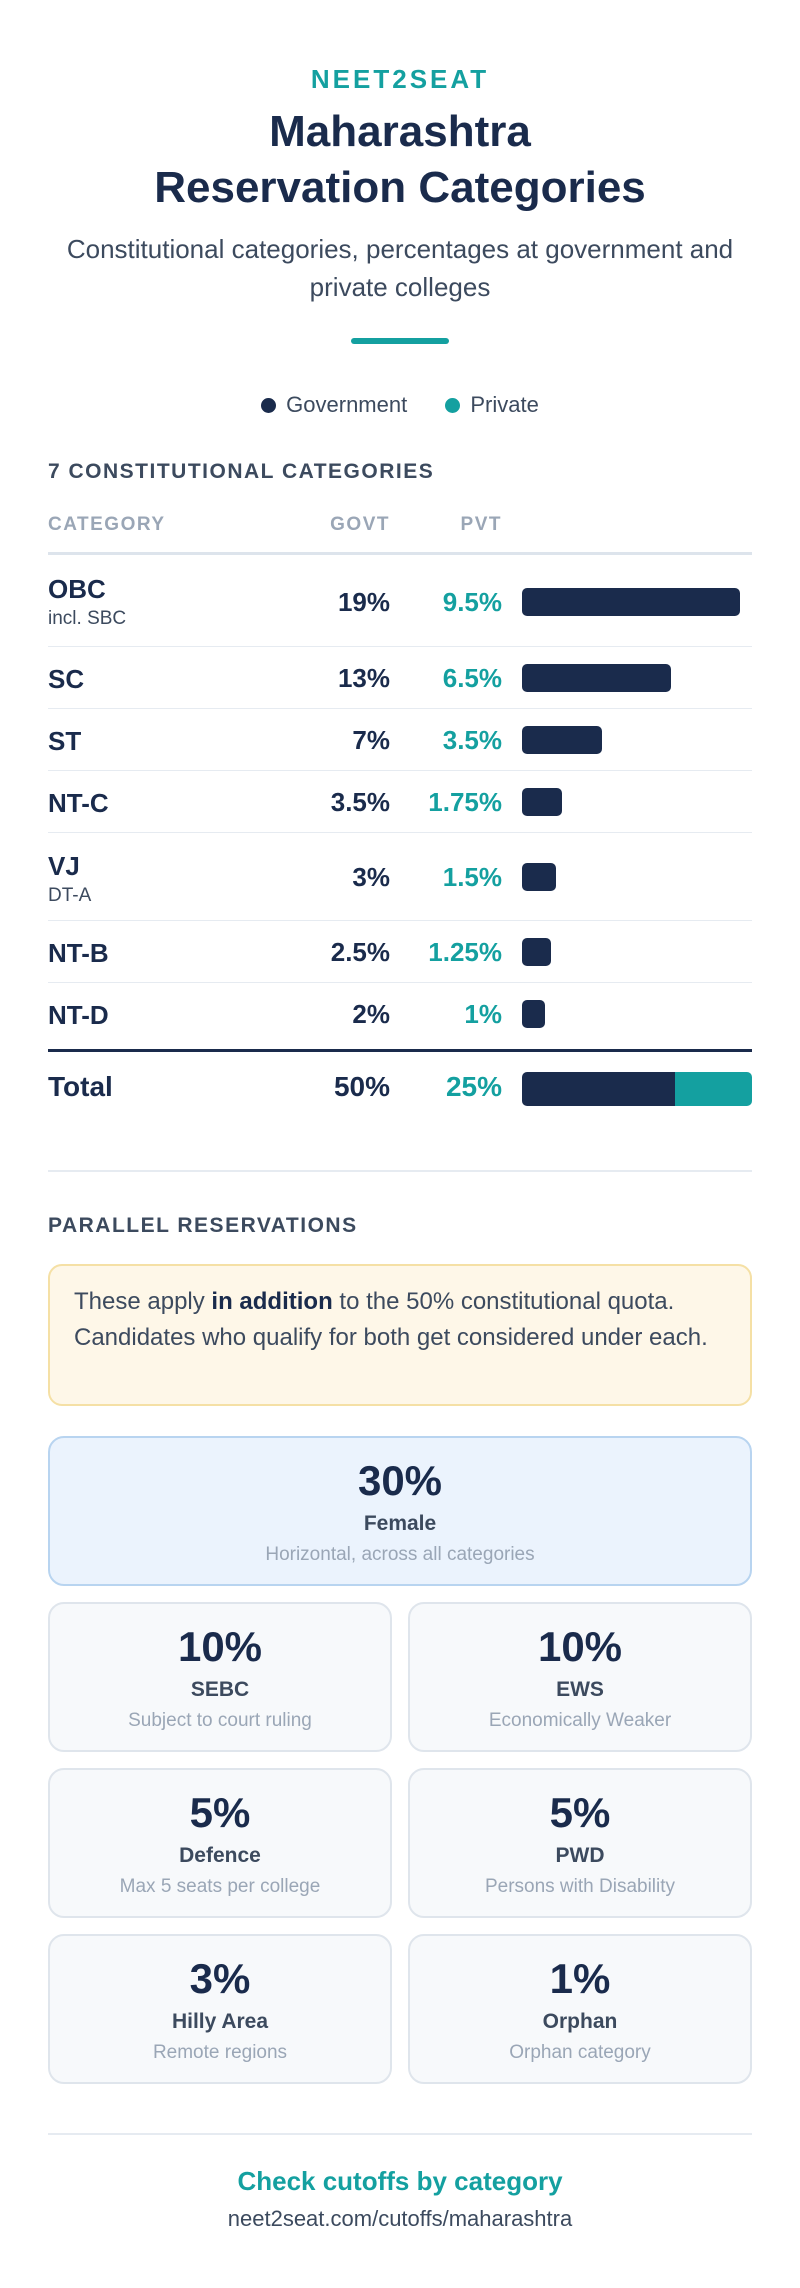 This screenshot has width=800, height=2288. I want to click on card-name: EWS, so click(580, 1689).